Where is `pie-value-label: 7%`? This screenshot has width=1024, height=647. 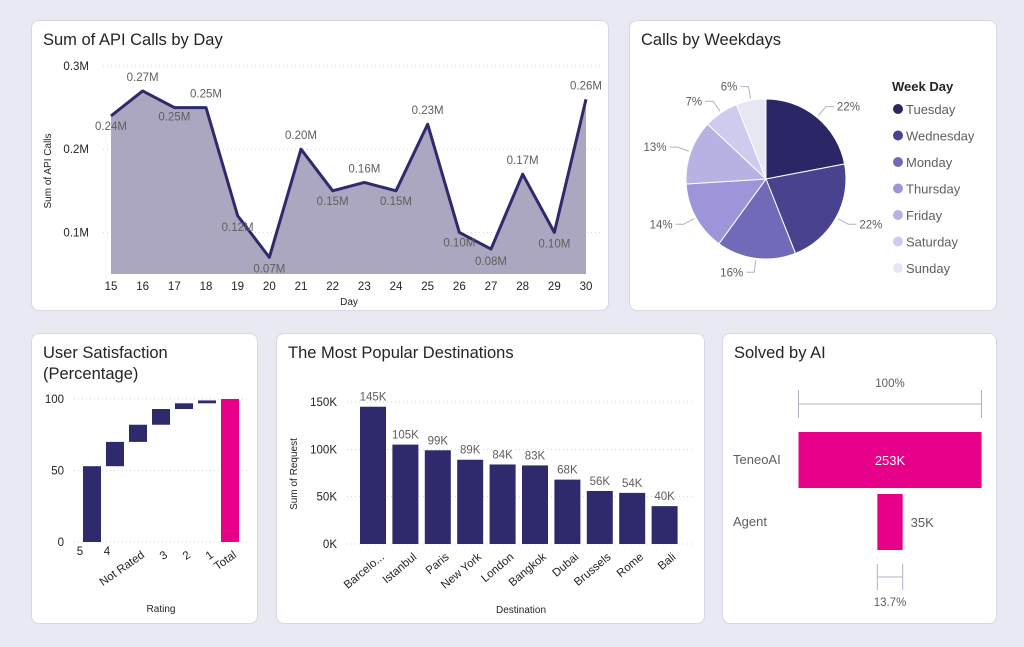
pie-value-label: 7% is located at coordinates (694, 102).